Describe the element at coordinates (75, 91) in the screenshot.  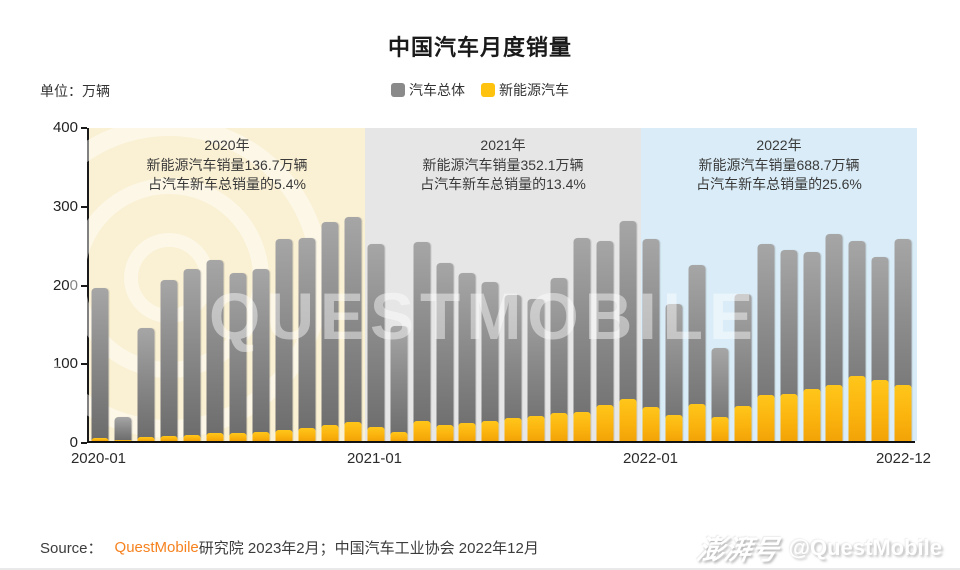
I see `y-axis-unit-label: 单位：万辆` at that location.